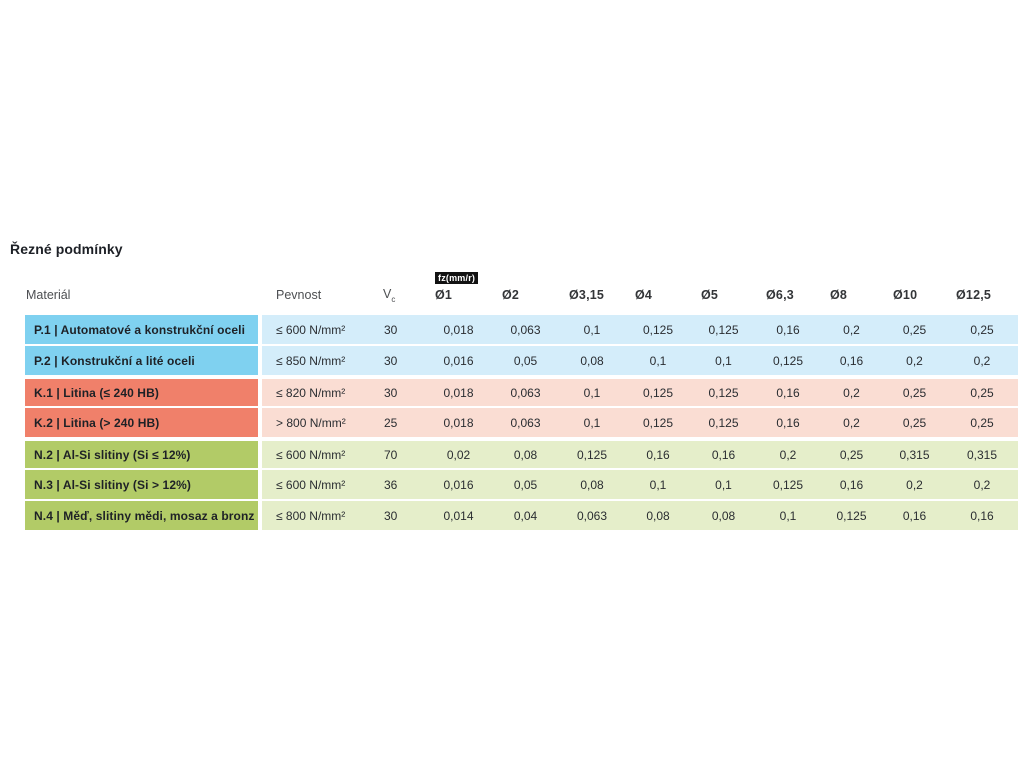  Describe the element at coordinates (393, 299) in the screenshot. I see `header-vc-subscript: c` at that location.